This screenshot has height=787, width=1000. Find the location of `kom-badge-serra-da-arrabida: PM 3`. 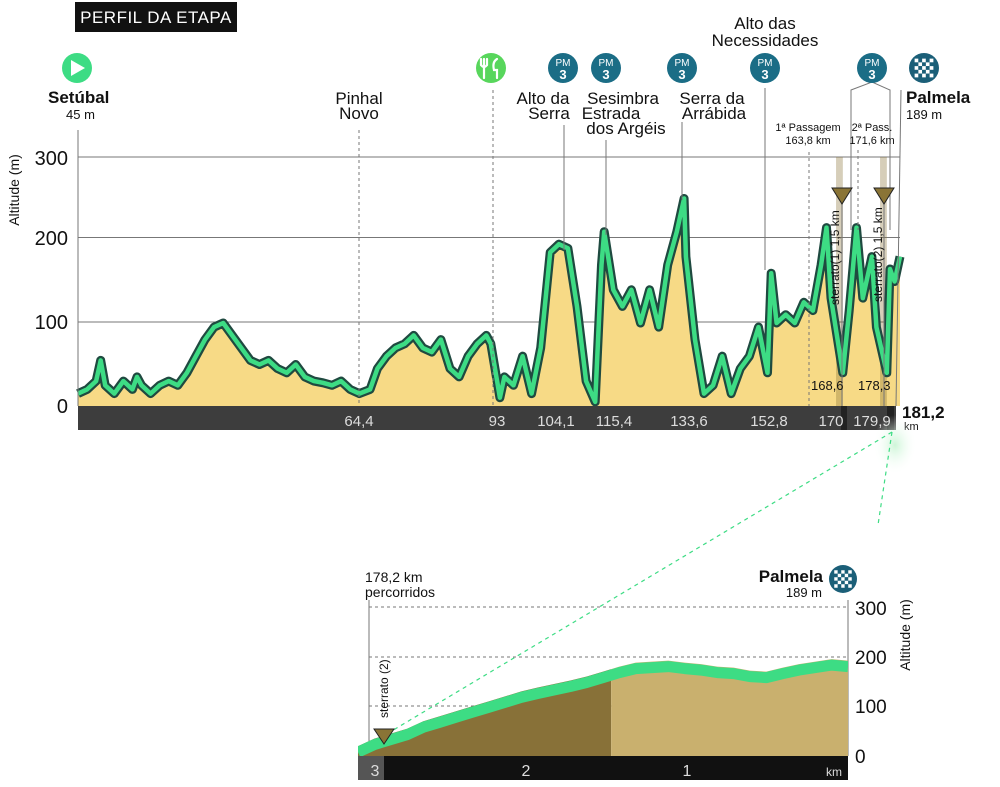

kom-badge-serra-da-arrabida: PM 3 is located at coordinates (682, 68).